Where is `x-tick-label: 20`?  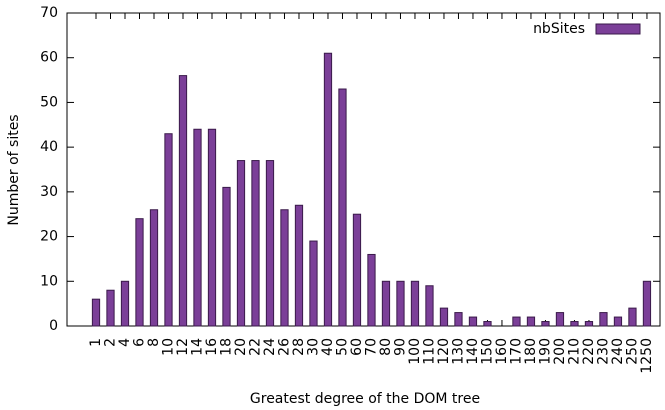
x-tick-label: 20 is located at coordinates (241, 347).